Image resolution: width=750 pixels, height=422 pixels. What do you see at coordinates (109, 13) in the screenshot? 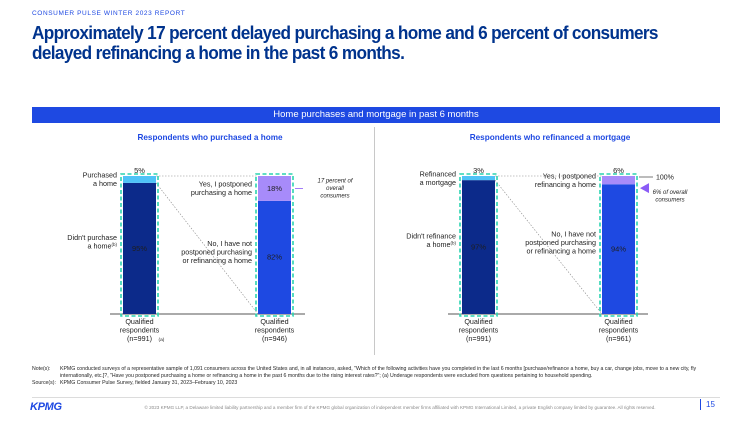
I see `report-label: CONSUMER PULSE WINTER 2023 REPORT` at bounding box center [109, 13].